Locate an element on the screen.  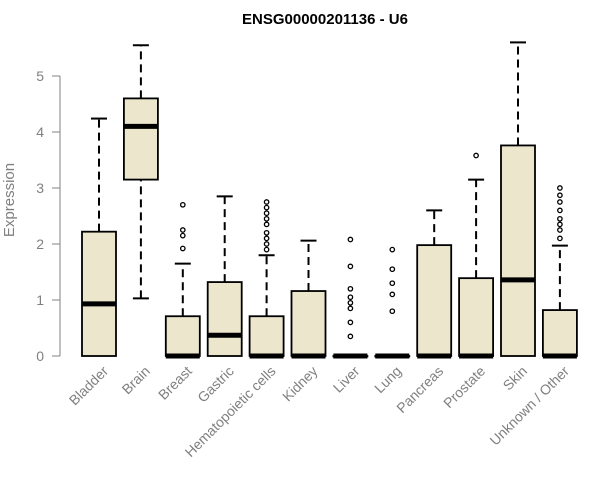
x-tick-label: Brain is located at coordinates (136, 380).